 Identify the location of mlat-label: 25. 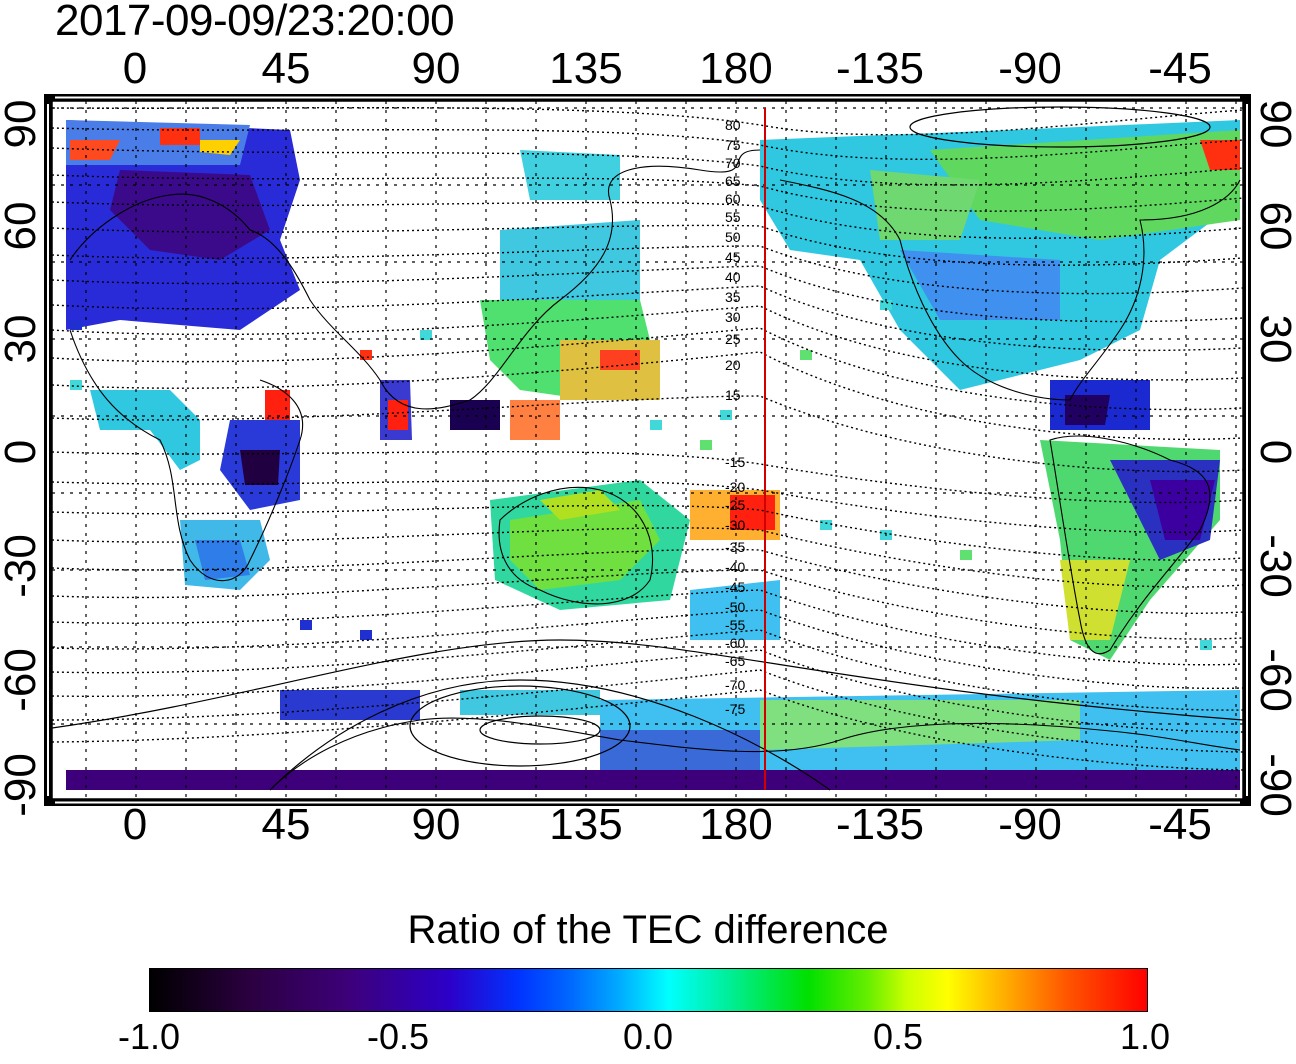
(733, 339).